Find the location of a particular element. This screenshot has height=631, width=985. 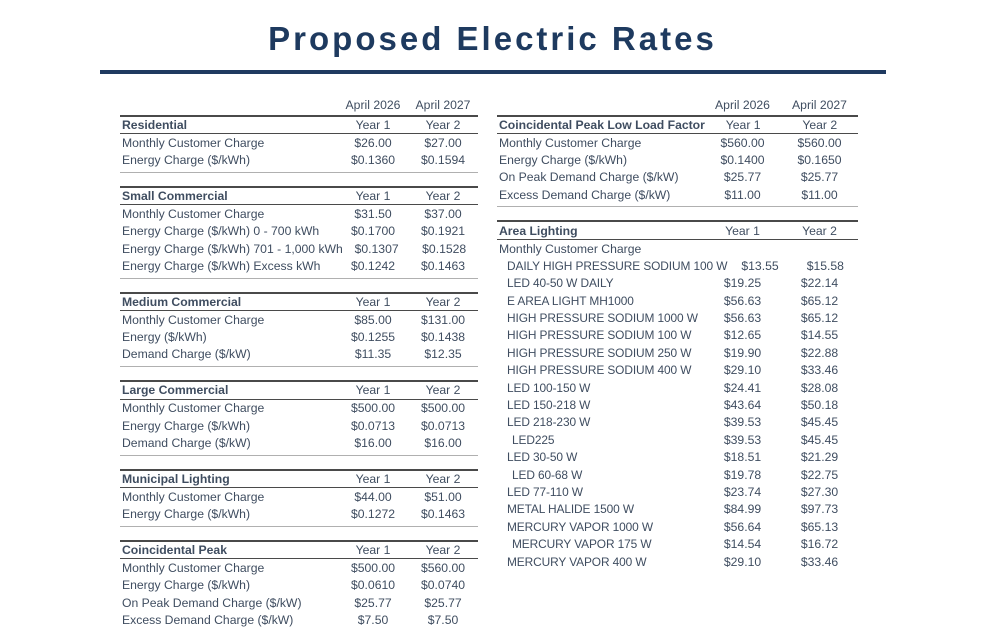

table-row: Energy Charge ($/kWh) $0.0610 $0.0740 is located at coordinates (299, 585).